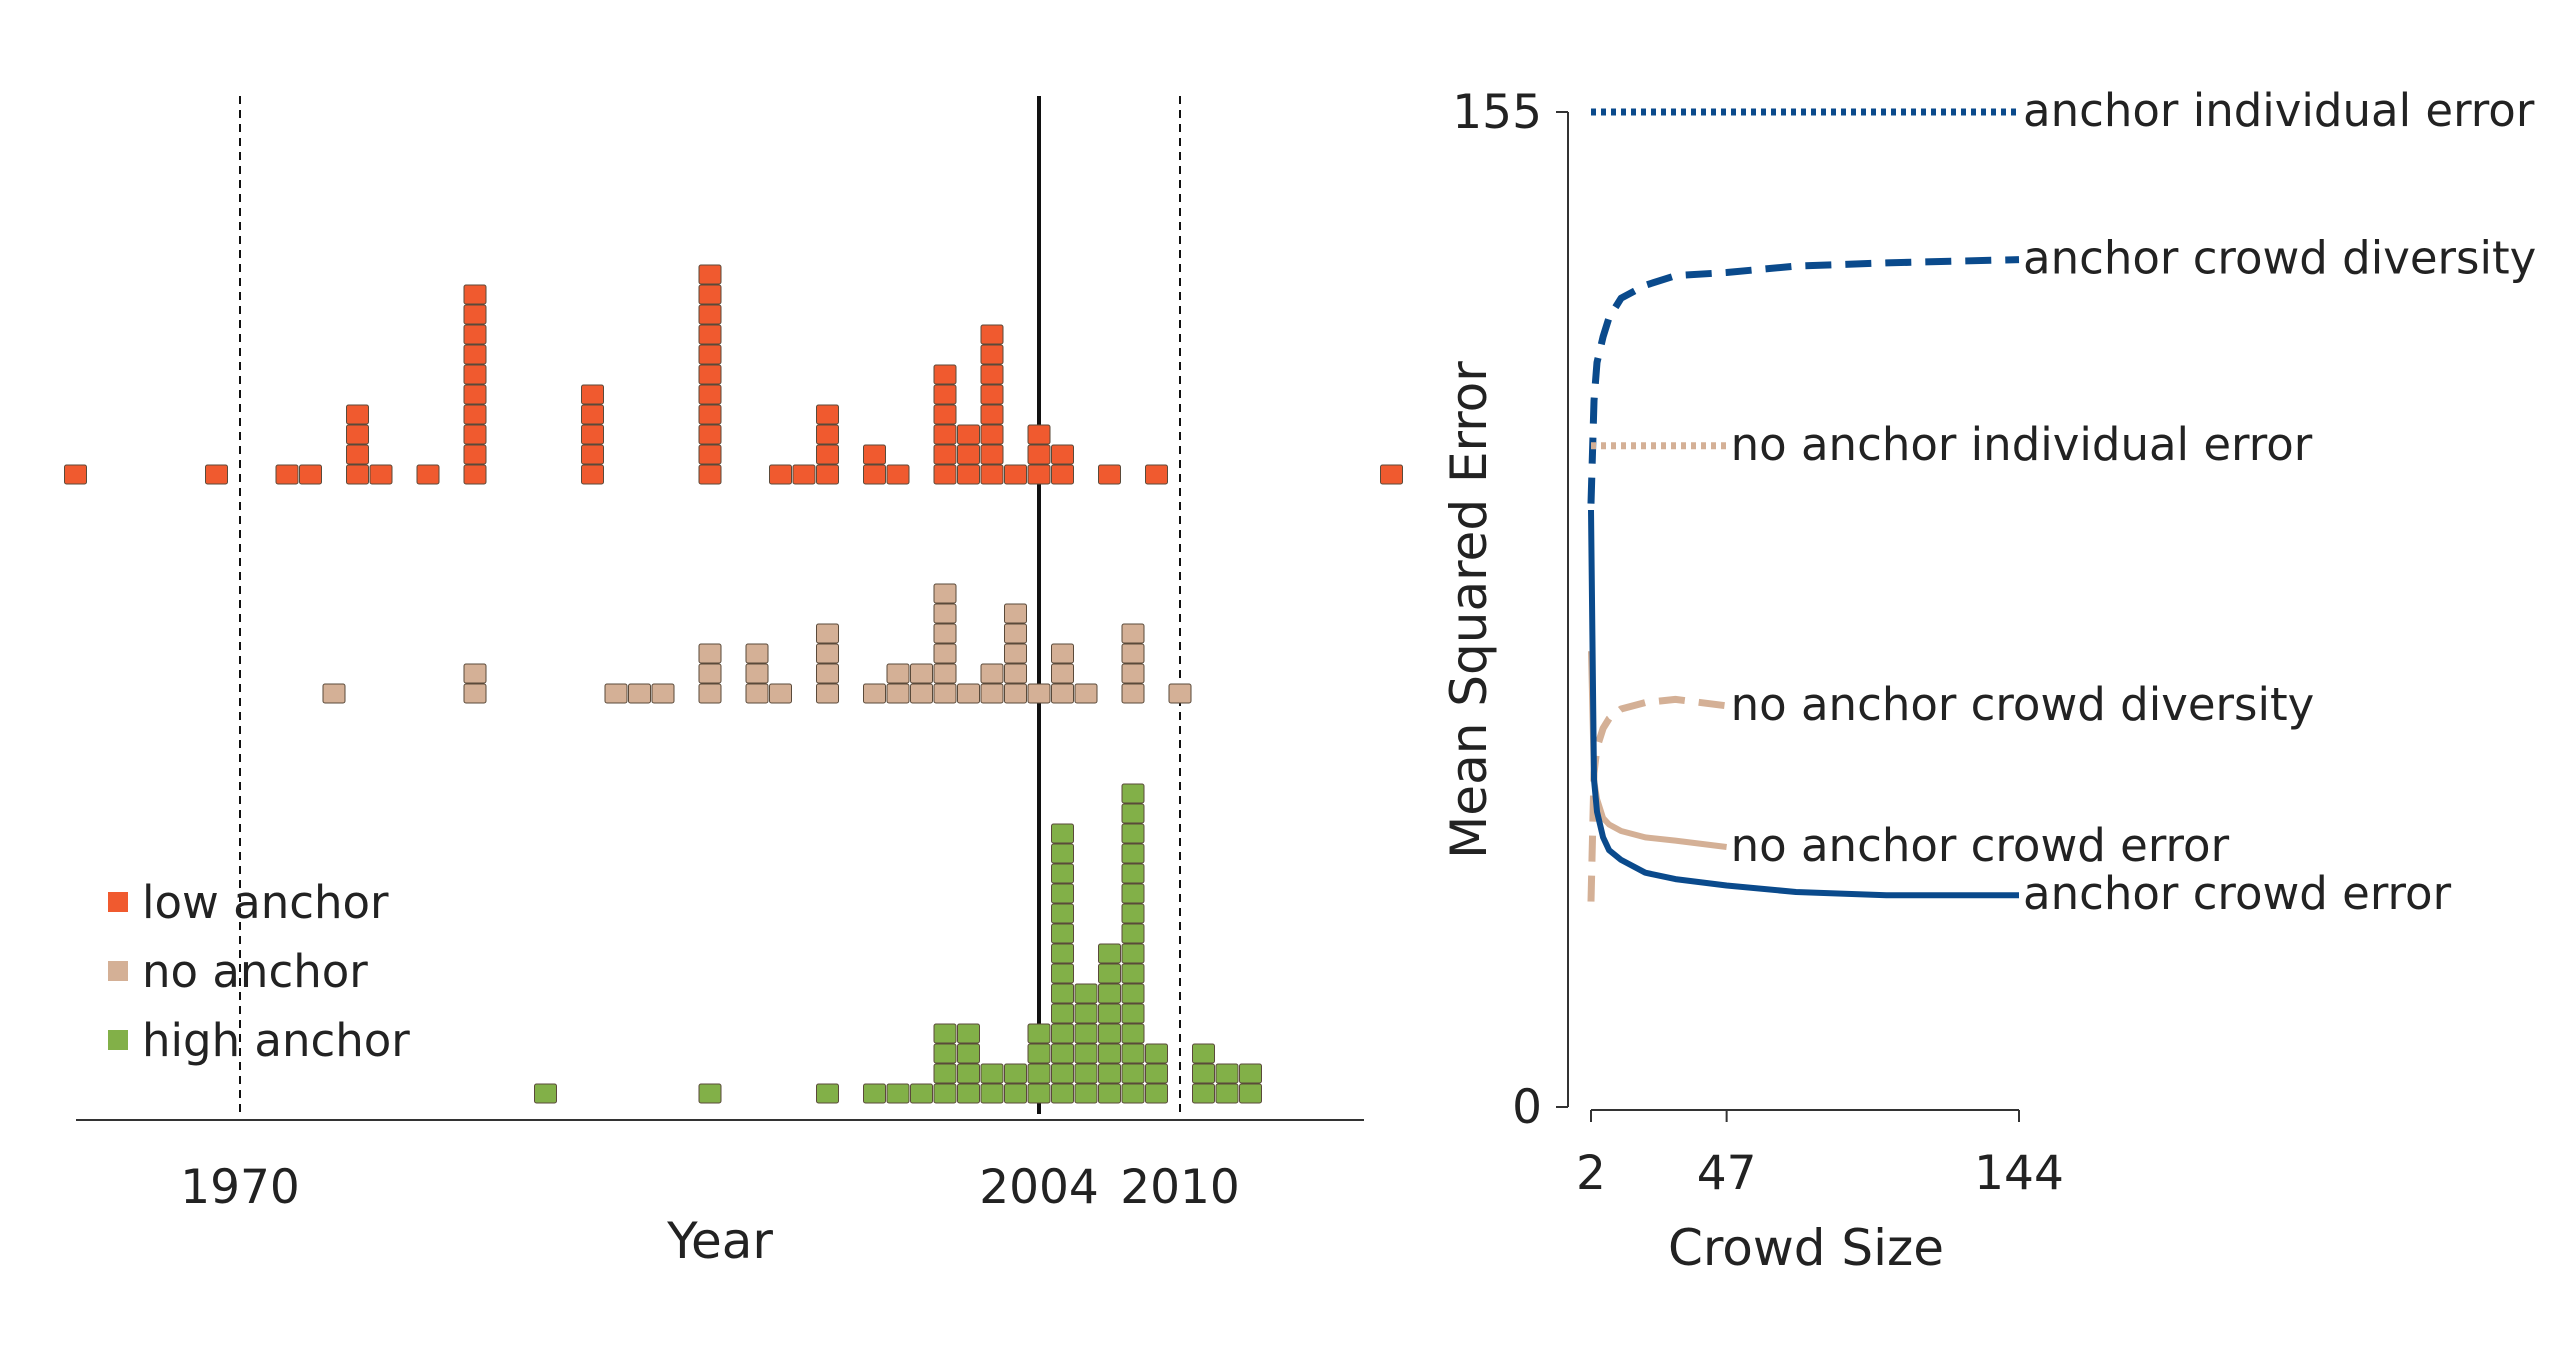  What do you see at coordinates (1062, 673) in the screenshot?
I see `bar-block-no-anchor-2005` at bounding box center [1062, 673].